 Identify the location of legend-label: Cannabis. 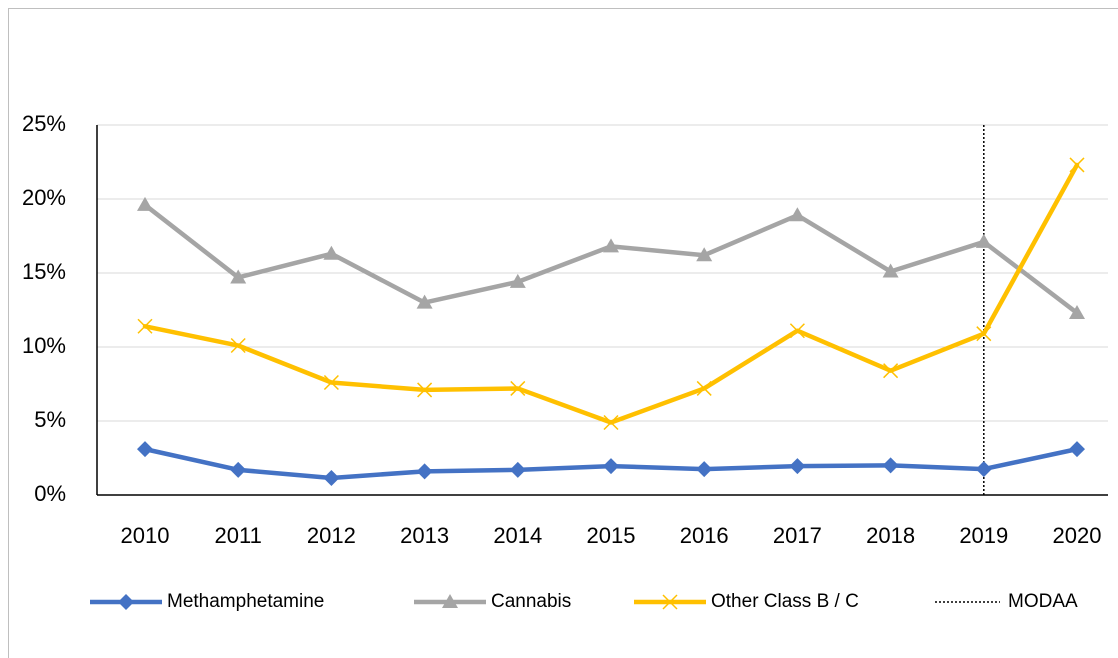
(531, 601).